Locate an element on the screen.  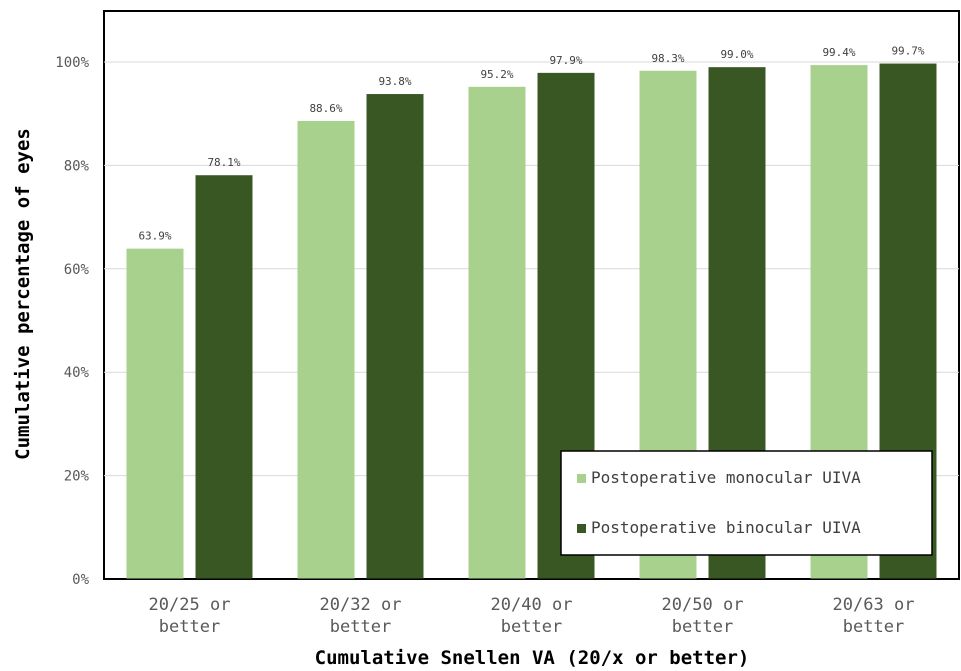
data-label: 99.7% is located at coordinates (907, 51).